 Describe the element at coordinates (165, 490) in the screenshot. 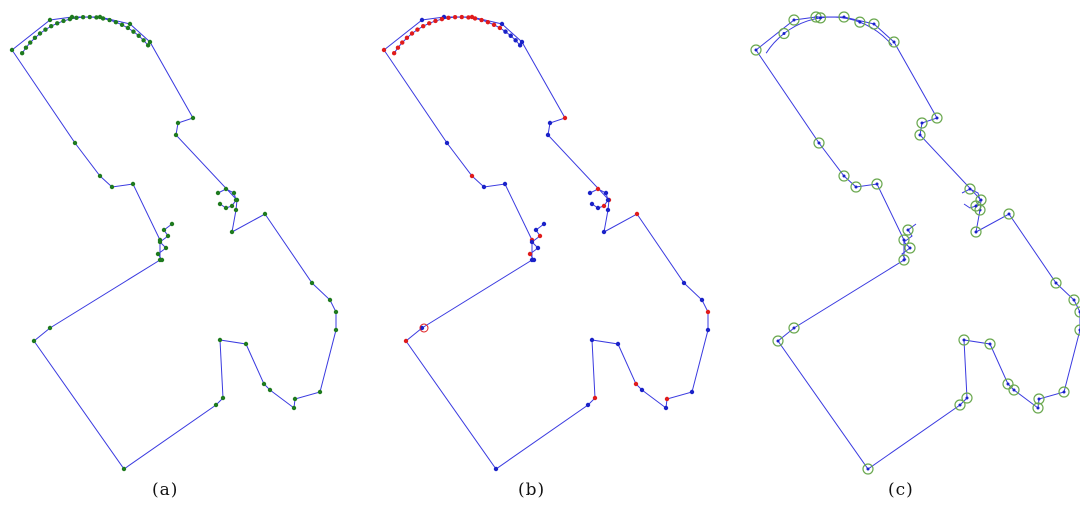

I see `caption-a: (a)` at that location.